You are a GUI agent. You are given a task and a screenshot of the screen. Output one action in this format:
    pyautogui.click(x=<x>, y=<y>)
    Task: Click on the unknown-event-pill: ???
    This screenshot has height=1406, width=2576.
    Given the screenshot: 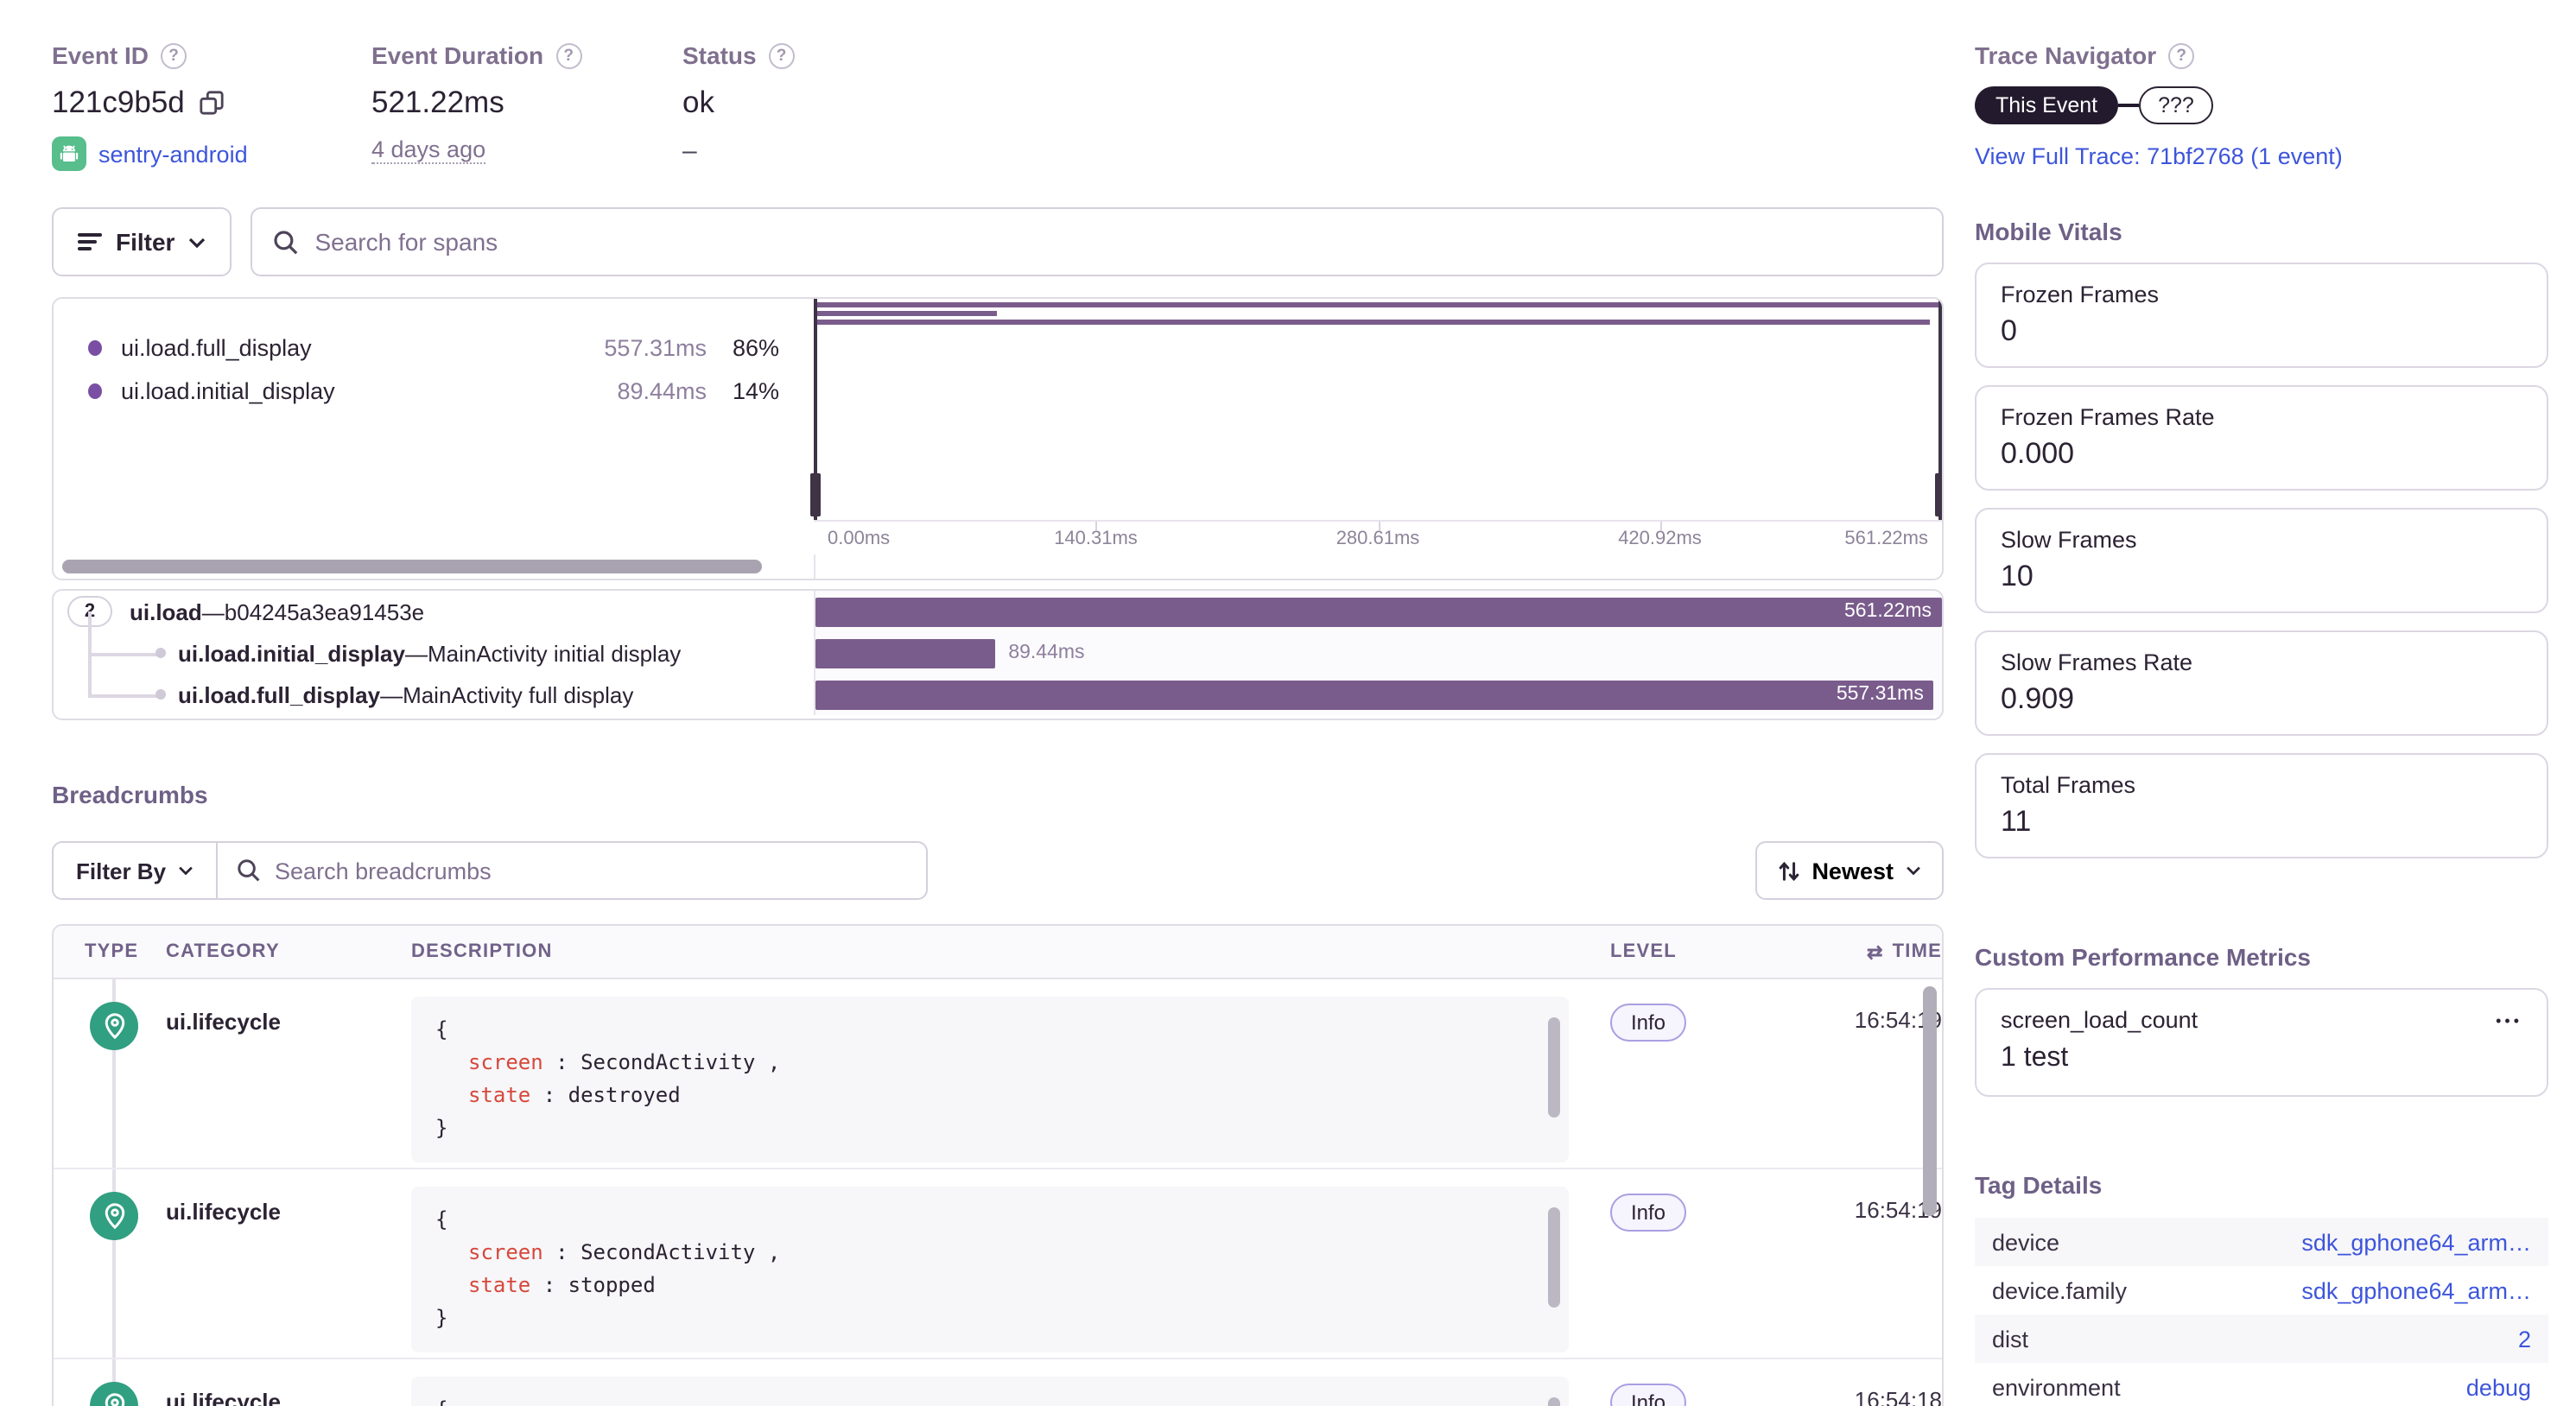 What is the action you would take?
    pyautogui.click(x=2176, y=105)
    